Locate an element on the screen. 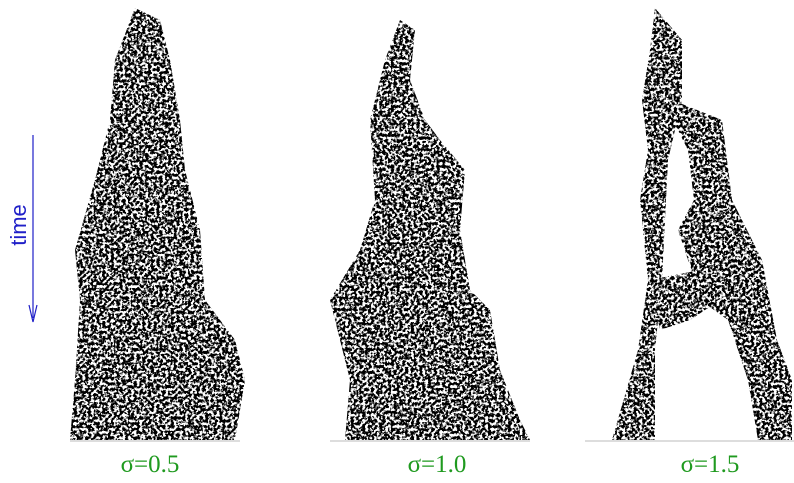 The image size is (794, 483). panel-label: σ=1.5 is located at coordinates (710, 464).